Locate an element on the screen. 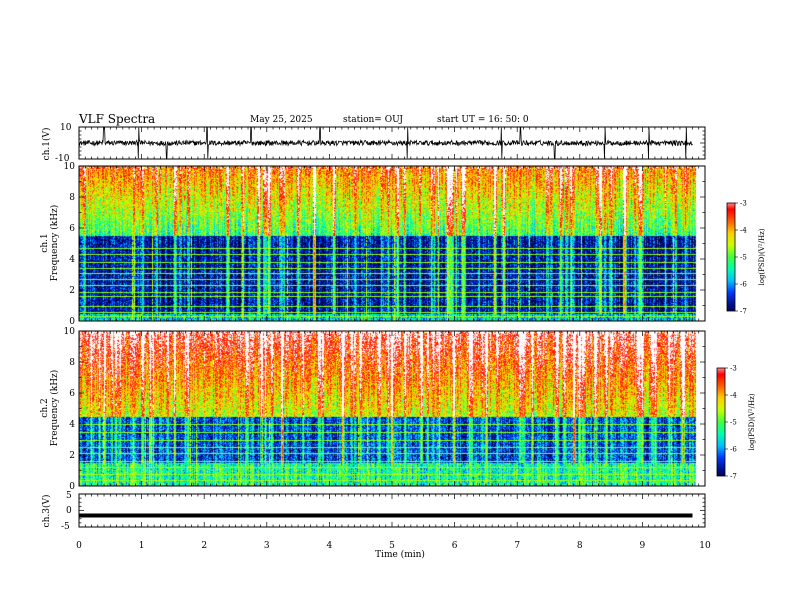 Image resolution: width=792 pixels, height=612 pixels. ch2-colorbar-tick-labels: -3 -4 -5 -6 -7 is located at coordinates (731, 423).